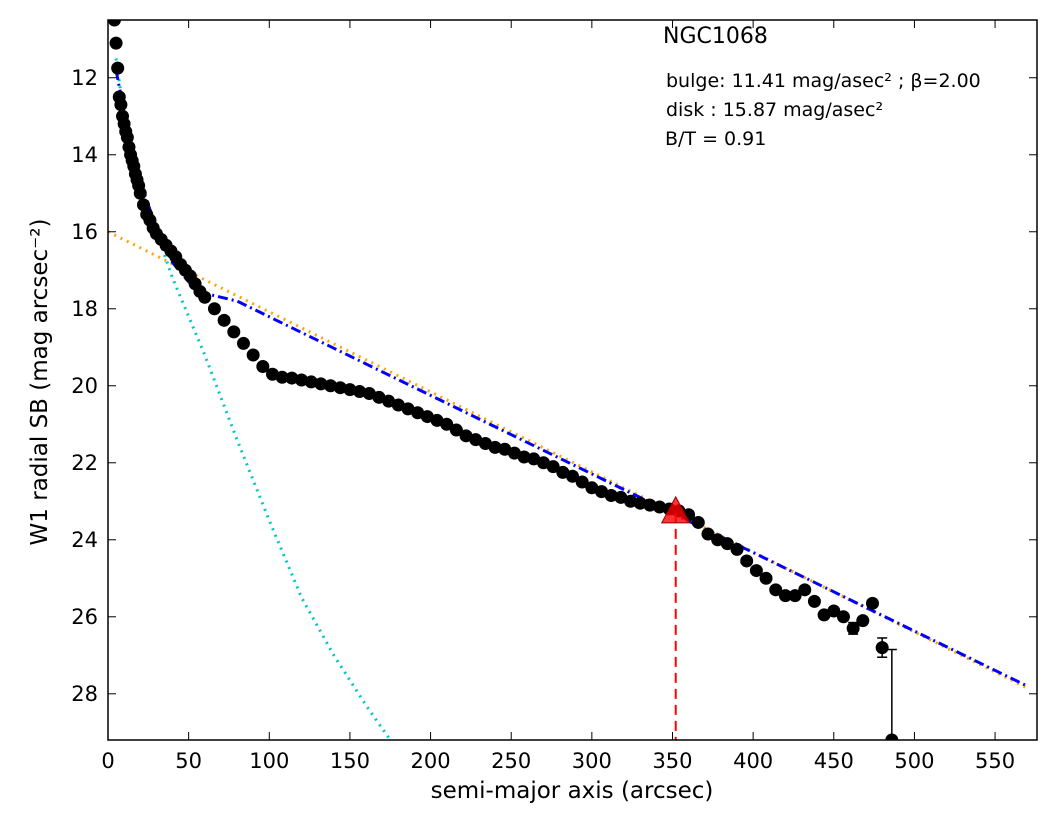 The image size is (1060, 827). What do you see at coordinates (672, 761) in the screenshot?
I see `x-tick-label: 350` at bounding box center [672, 761].